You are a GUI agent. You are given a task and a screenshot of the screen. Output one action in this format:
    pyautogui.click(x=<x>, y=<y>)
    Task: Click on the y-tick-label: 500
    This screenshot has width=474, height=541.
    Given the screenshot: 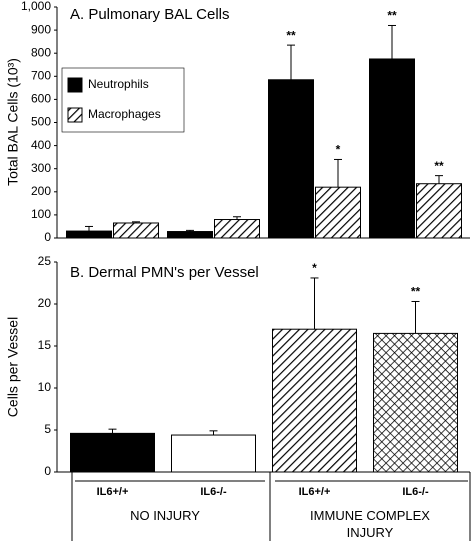 What is the action you would take?
    pyautogui.click(x=41, y=122)
    